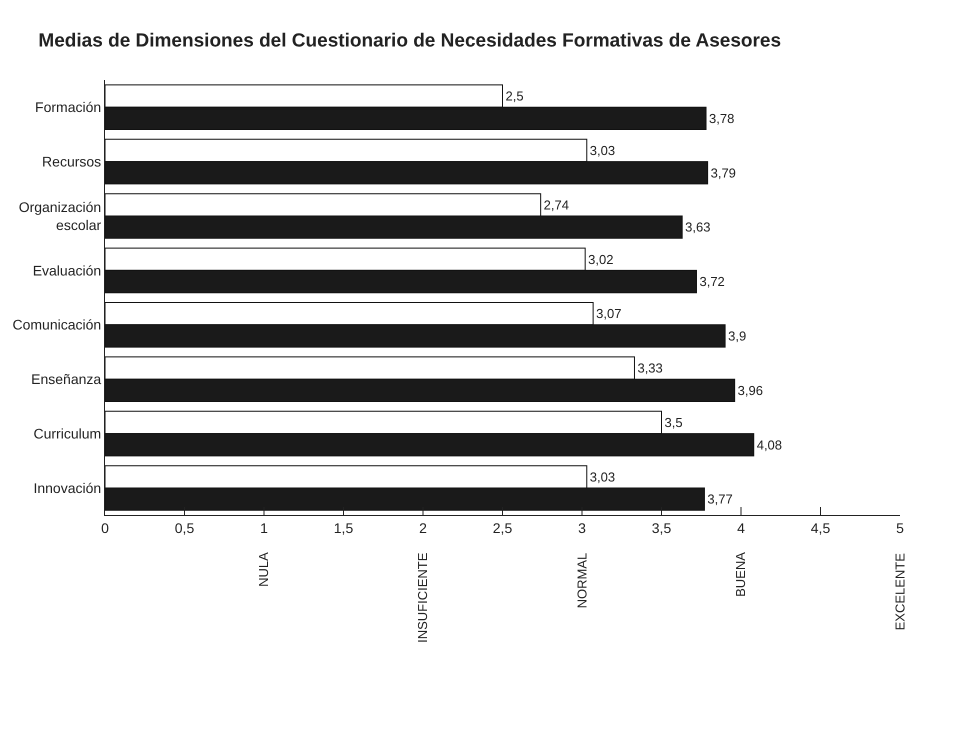 The image size is (960, 740). I want to click on data-label: 2,5, so click(515, 96).